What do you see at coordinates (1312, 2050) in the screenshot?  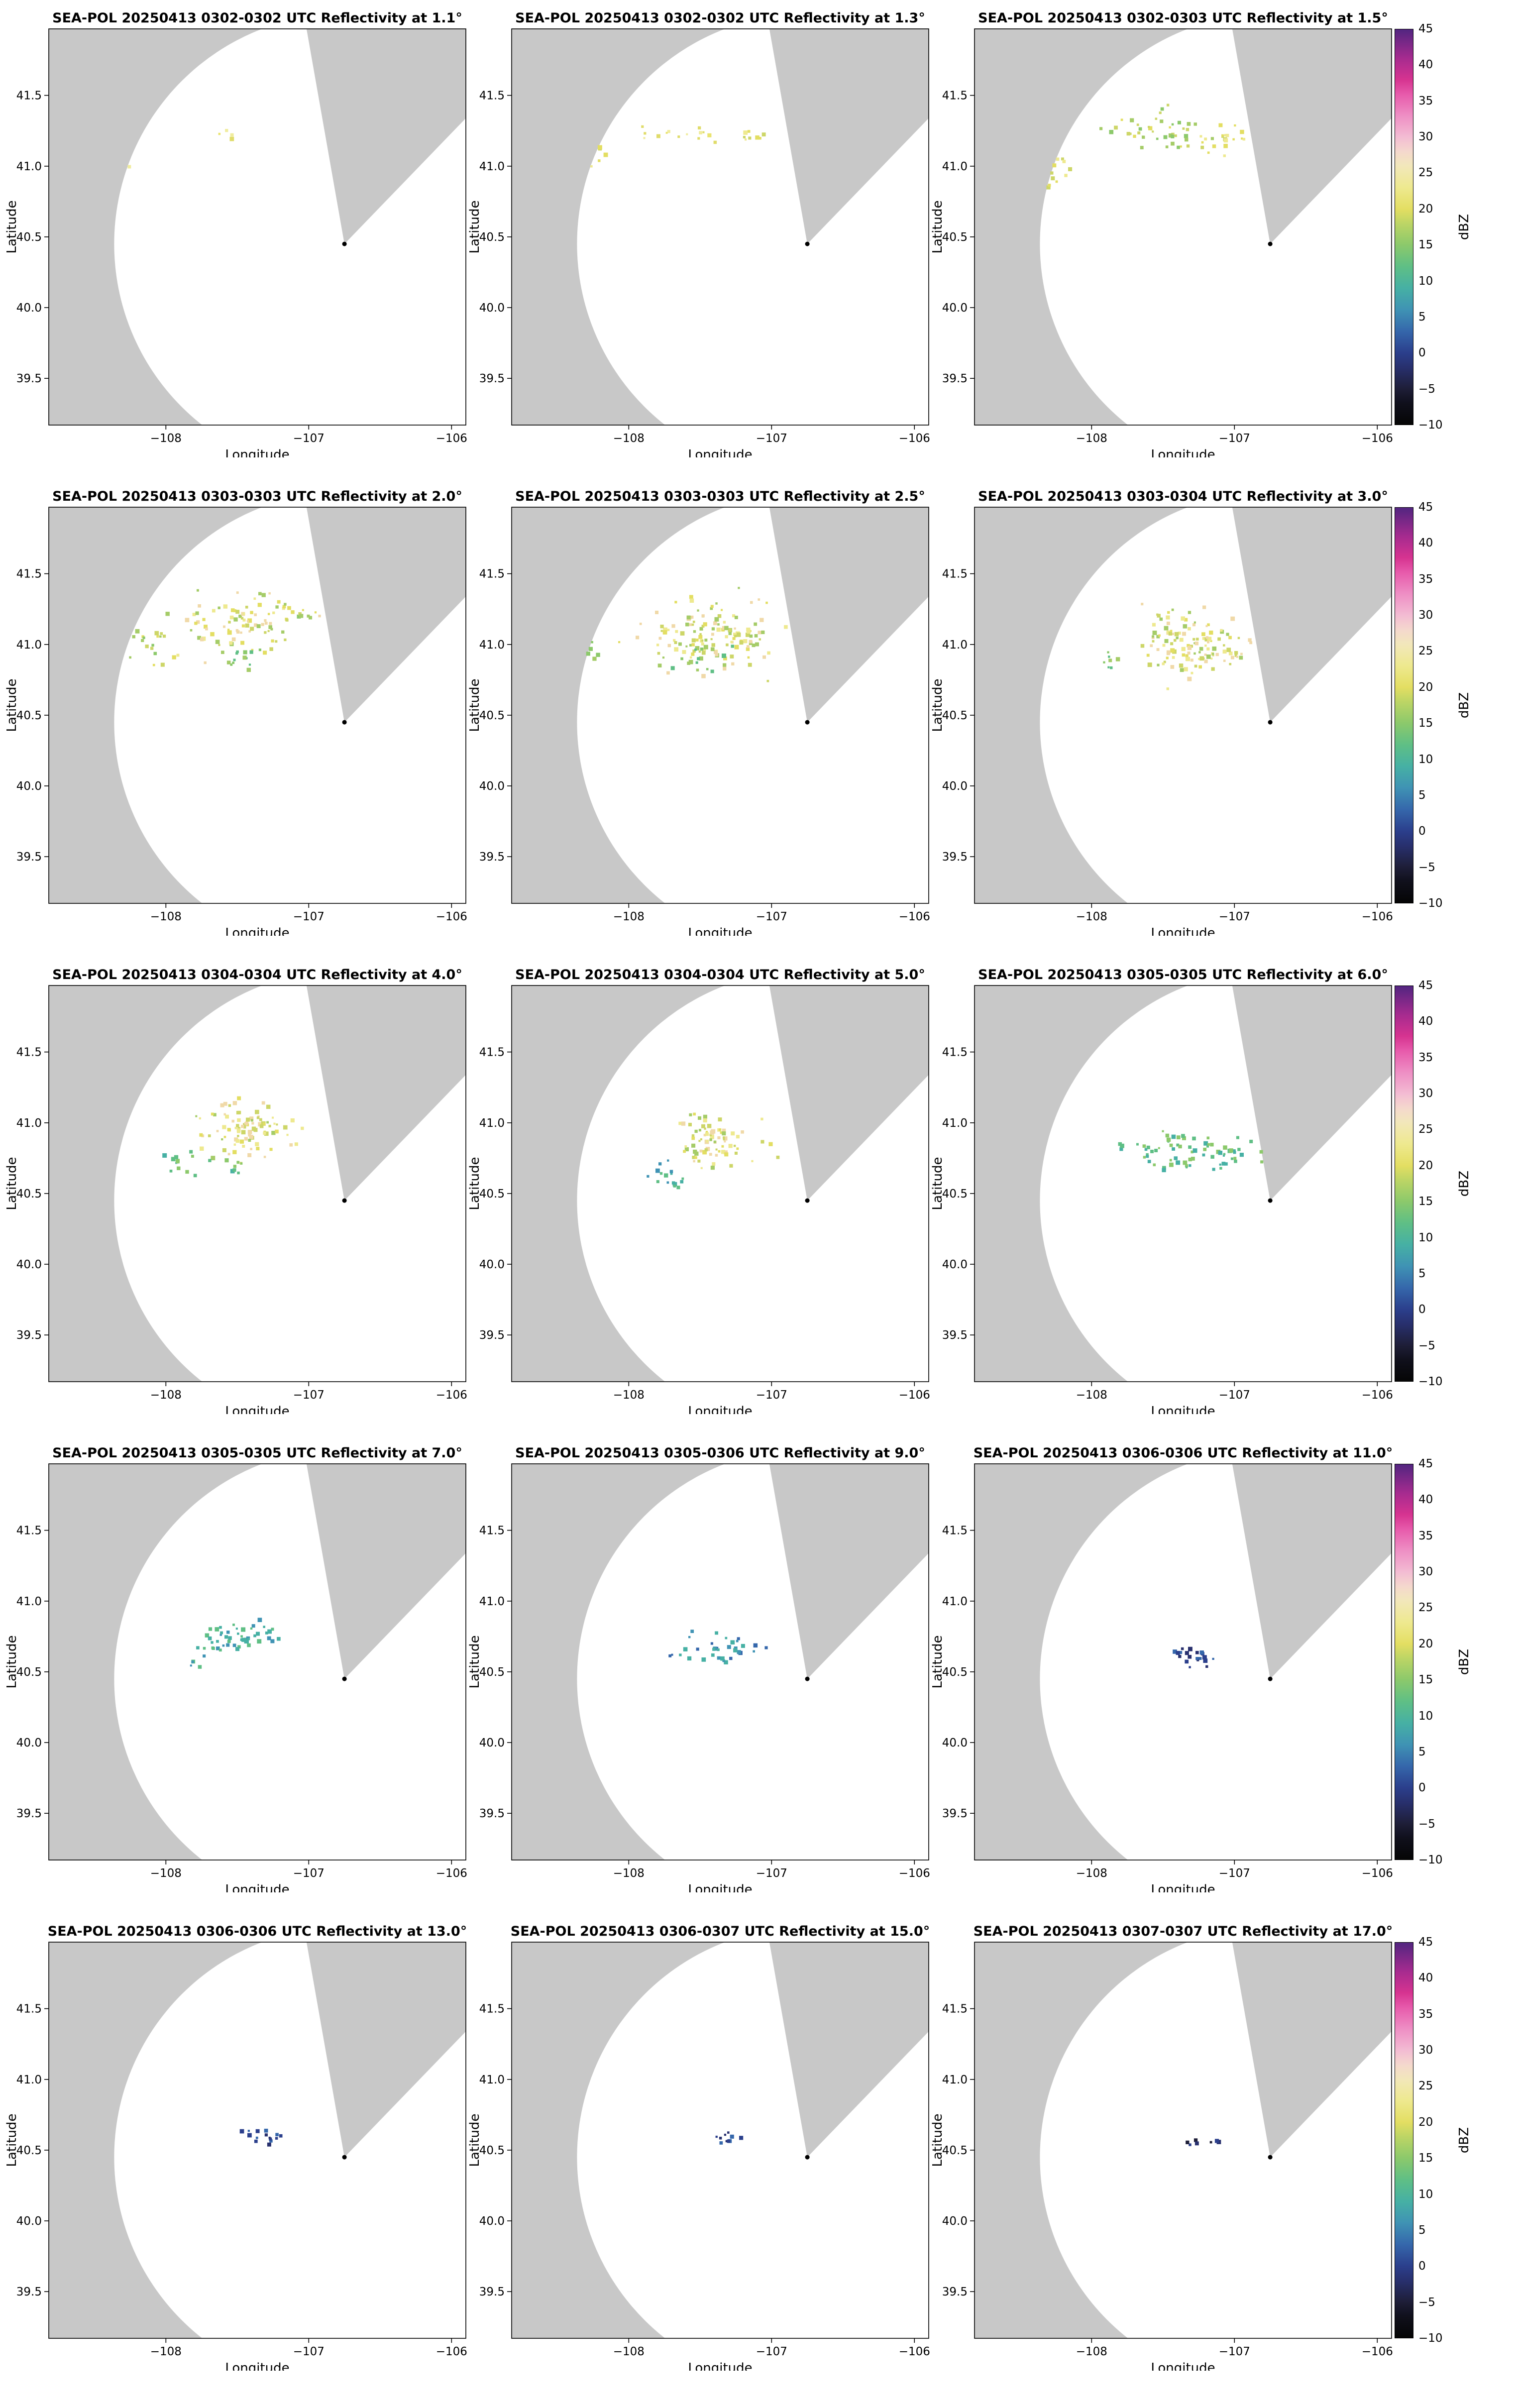 I see `missing-sector-wedge` at bounding box center [1312, 2050].